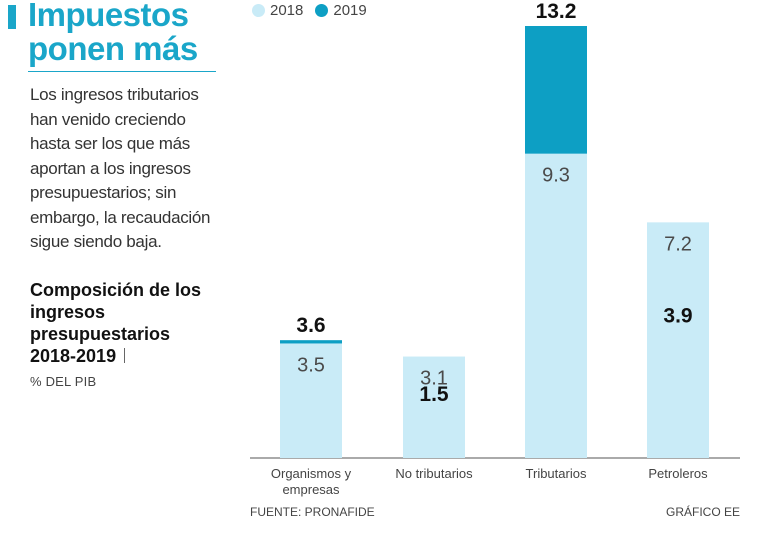  I want to click on data-label-2018: 3.1, so click(434, 379).